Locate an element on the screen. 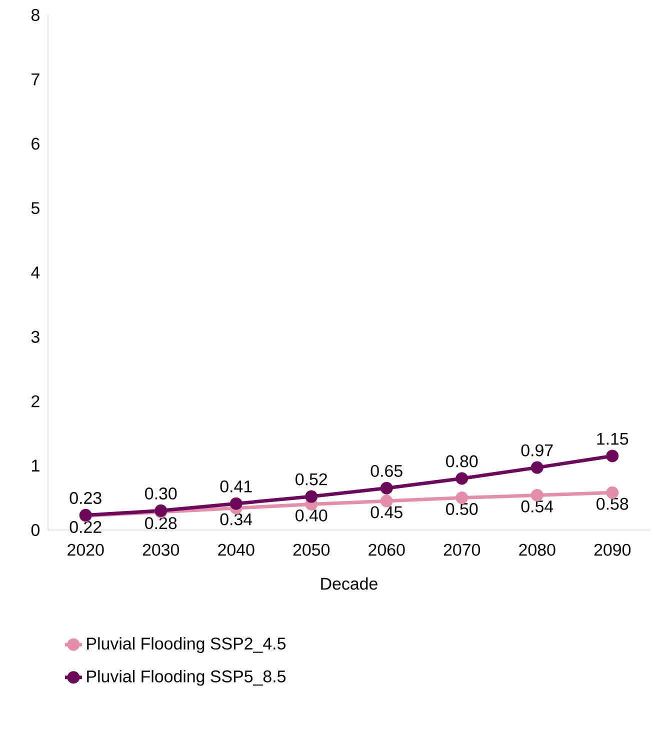  data-label: 0.50 is located at coordinates (462, 509).